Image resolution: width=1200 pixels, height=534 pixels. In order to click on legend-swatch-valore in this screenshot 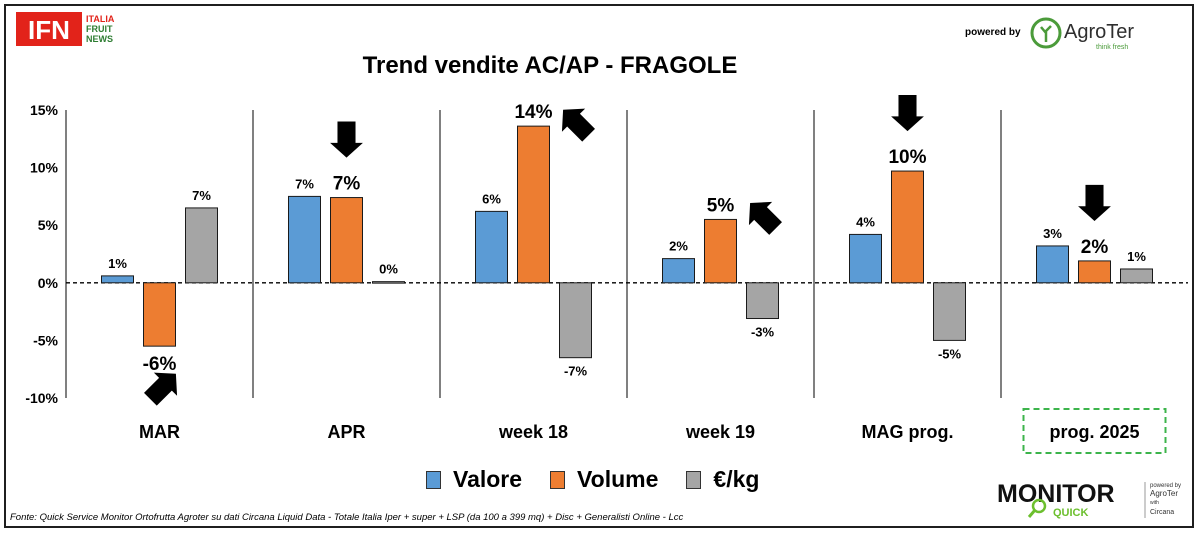, I will do `click(433, 479)`.